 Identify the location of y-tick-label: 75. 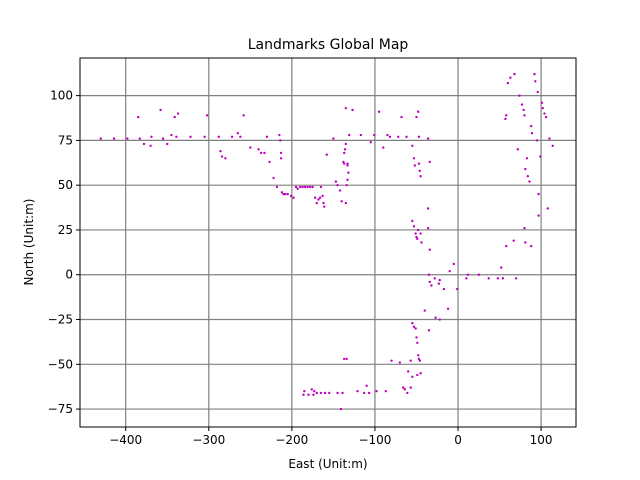
(65, 140).